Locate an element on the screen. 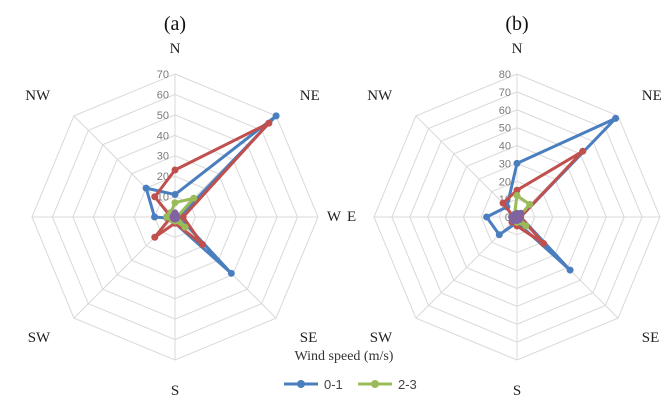 Image resolution: width=662 pixels, height=410 pixels. grid-spoke is located at coordinates (466, 166).